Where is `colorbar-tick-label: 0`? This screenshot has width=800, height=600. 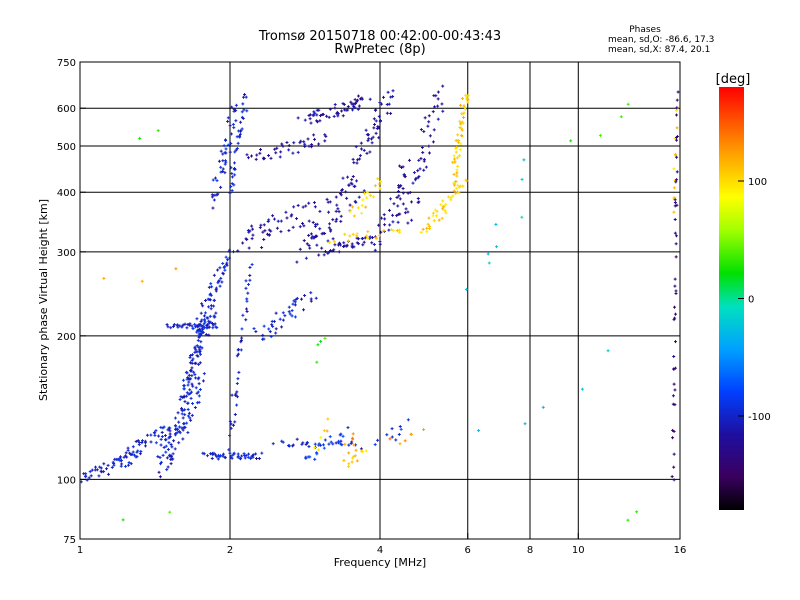 colorbar-tick-label: 0 is located at coordinates (751, 300).